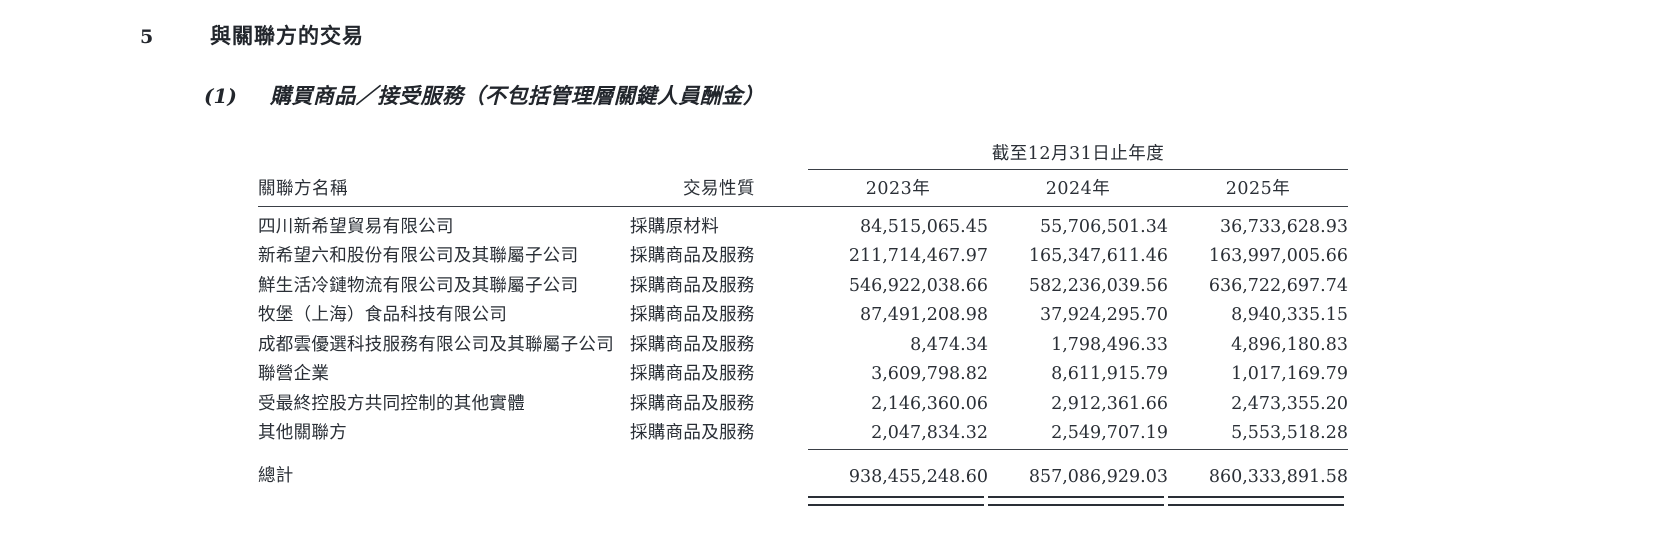 The height and width of the screenshot is (552, 1672). What do you see at coordinates (918, 256) in the screenshot?
I see `amount-2023: 211,714,467.97` at bounding box center [918, 256].